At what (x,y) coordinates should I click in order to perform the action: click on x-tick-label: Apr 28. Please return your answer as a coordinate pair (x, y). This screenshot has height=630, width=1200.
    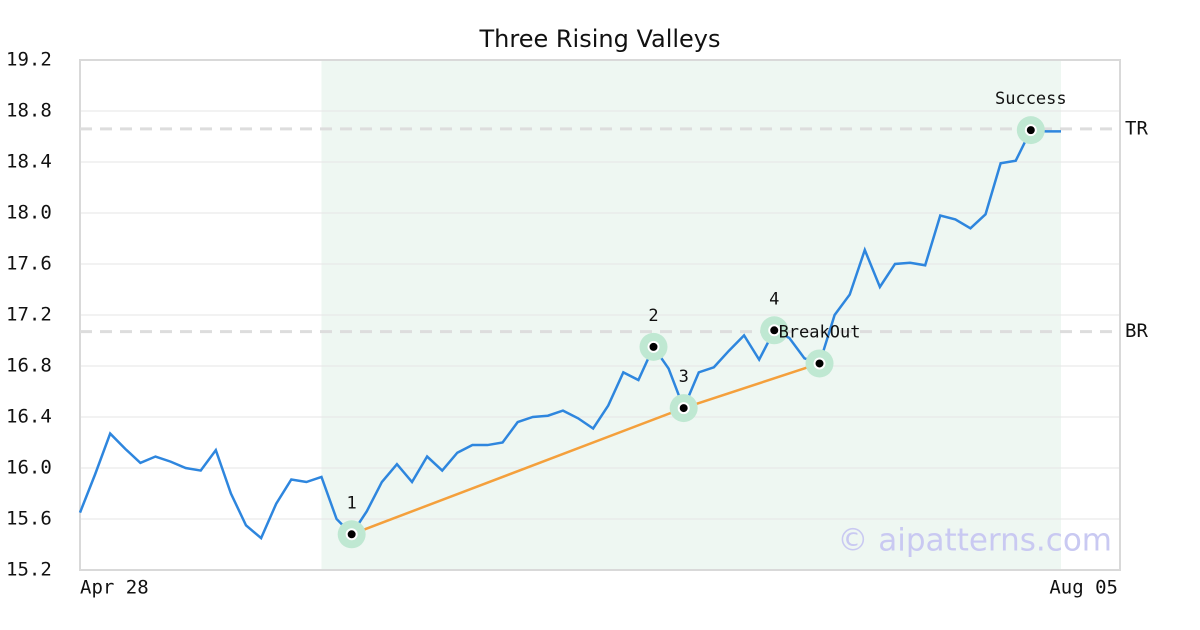
    Looking at the image, I should click on (114, 588).